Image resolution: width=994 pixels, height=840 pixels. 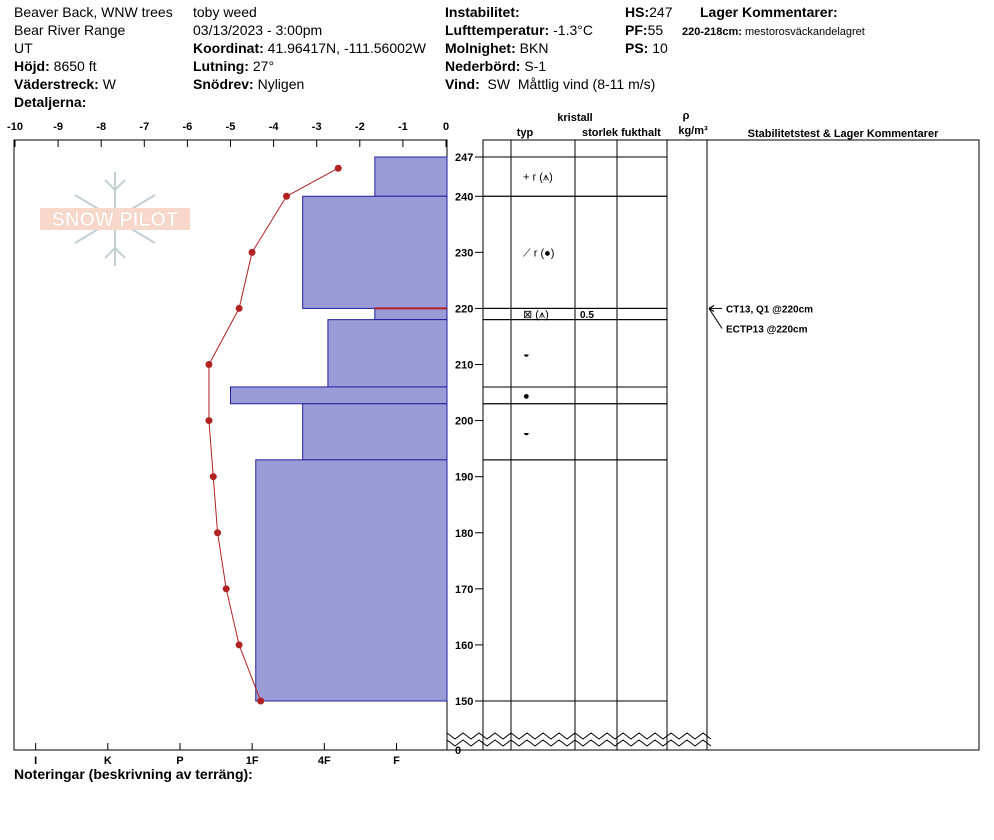 I want to click on grain-type: ●, so click(x=526, y=396).